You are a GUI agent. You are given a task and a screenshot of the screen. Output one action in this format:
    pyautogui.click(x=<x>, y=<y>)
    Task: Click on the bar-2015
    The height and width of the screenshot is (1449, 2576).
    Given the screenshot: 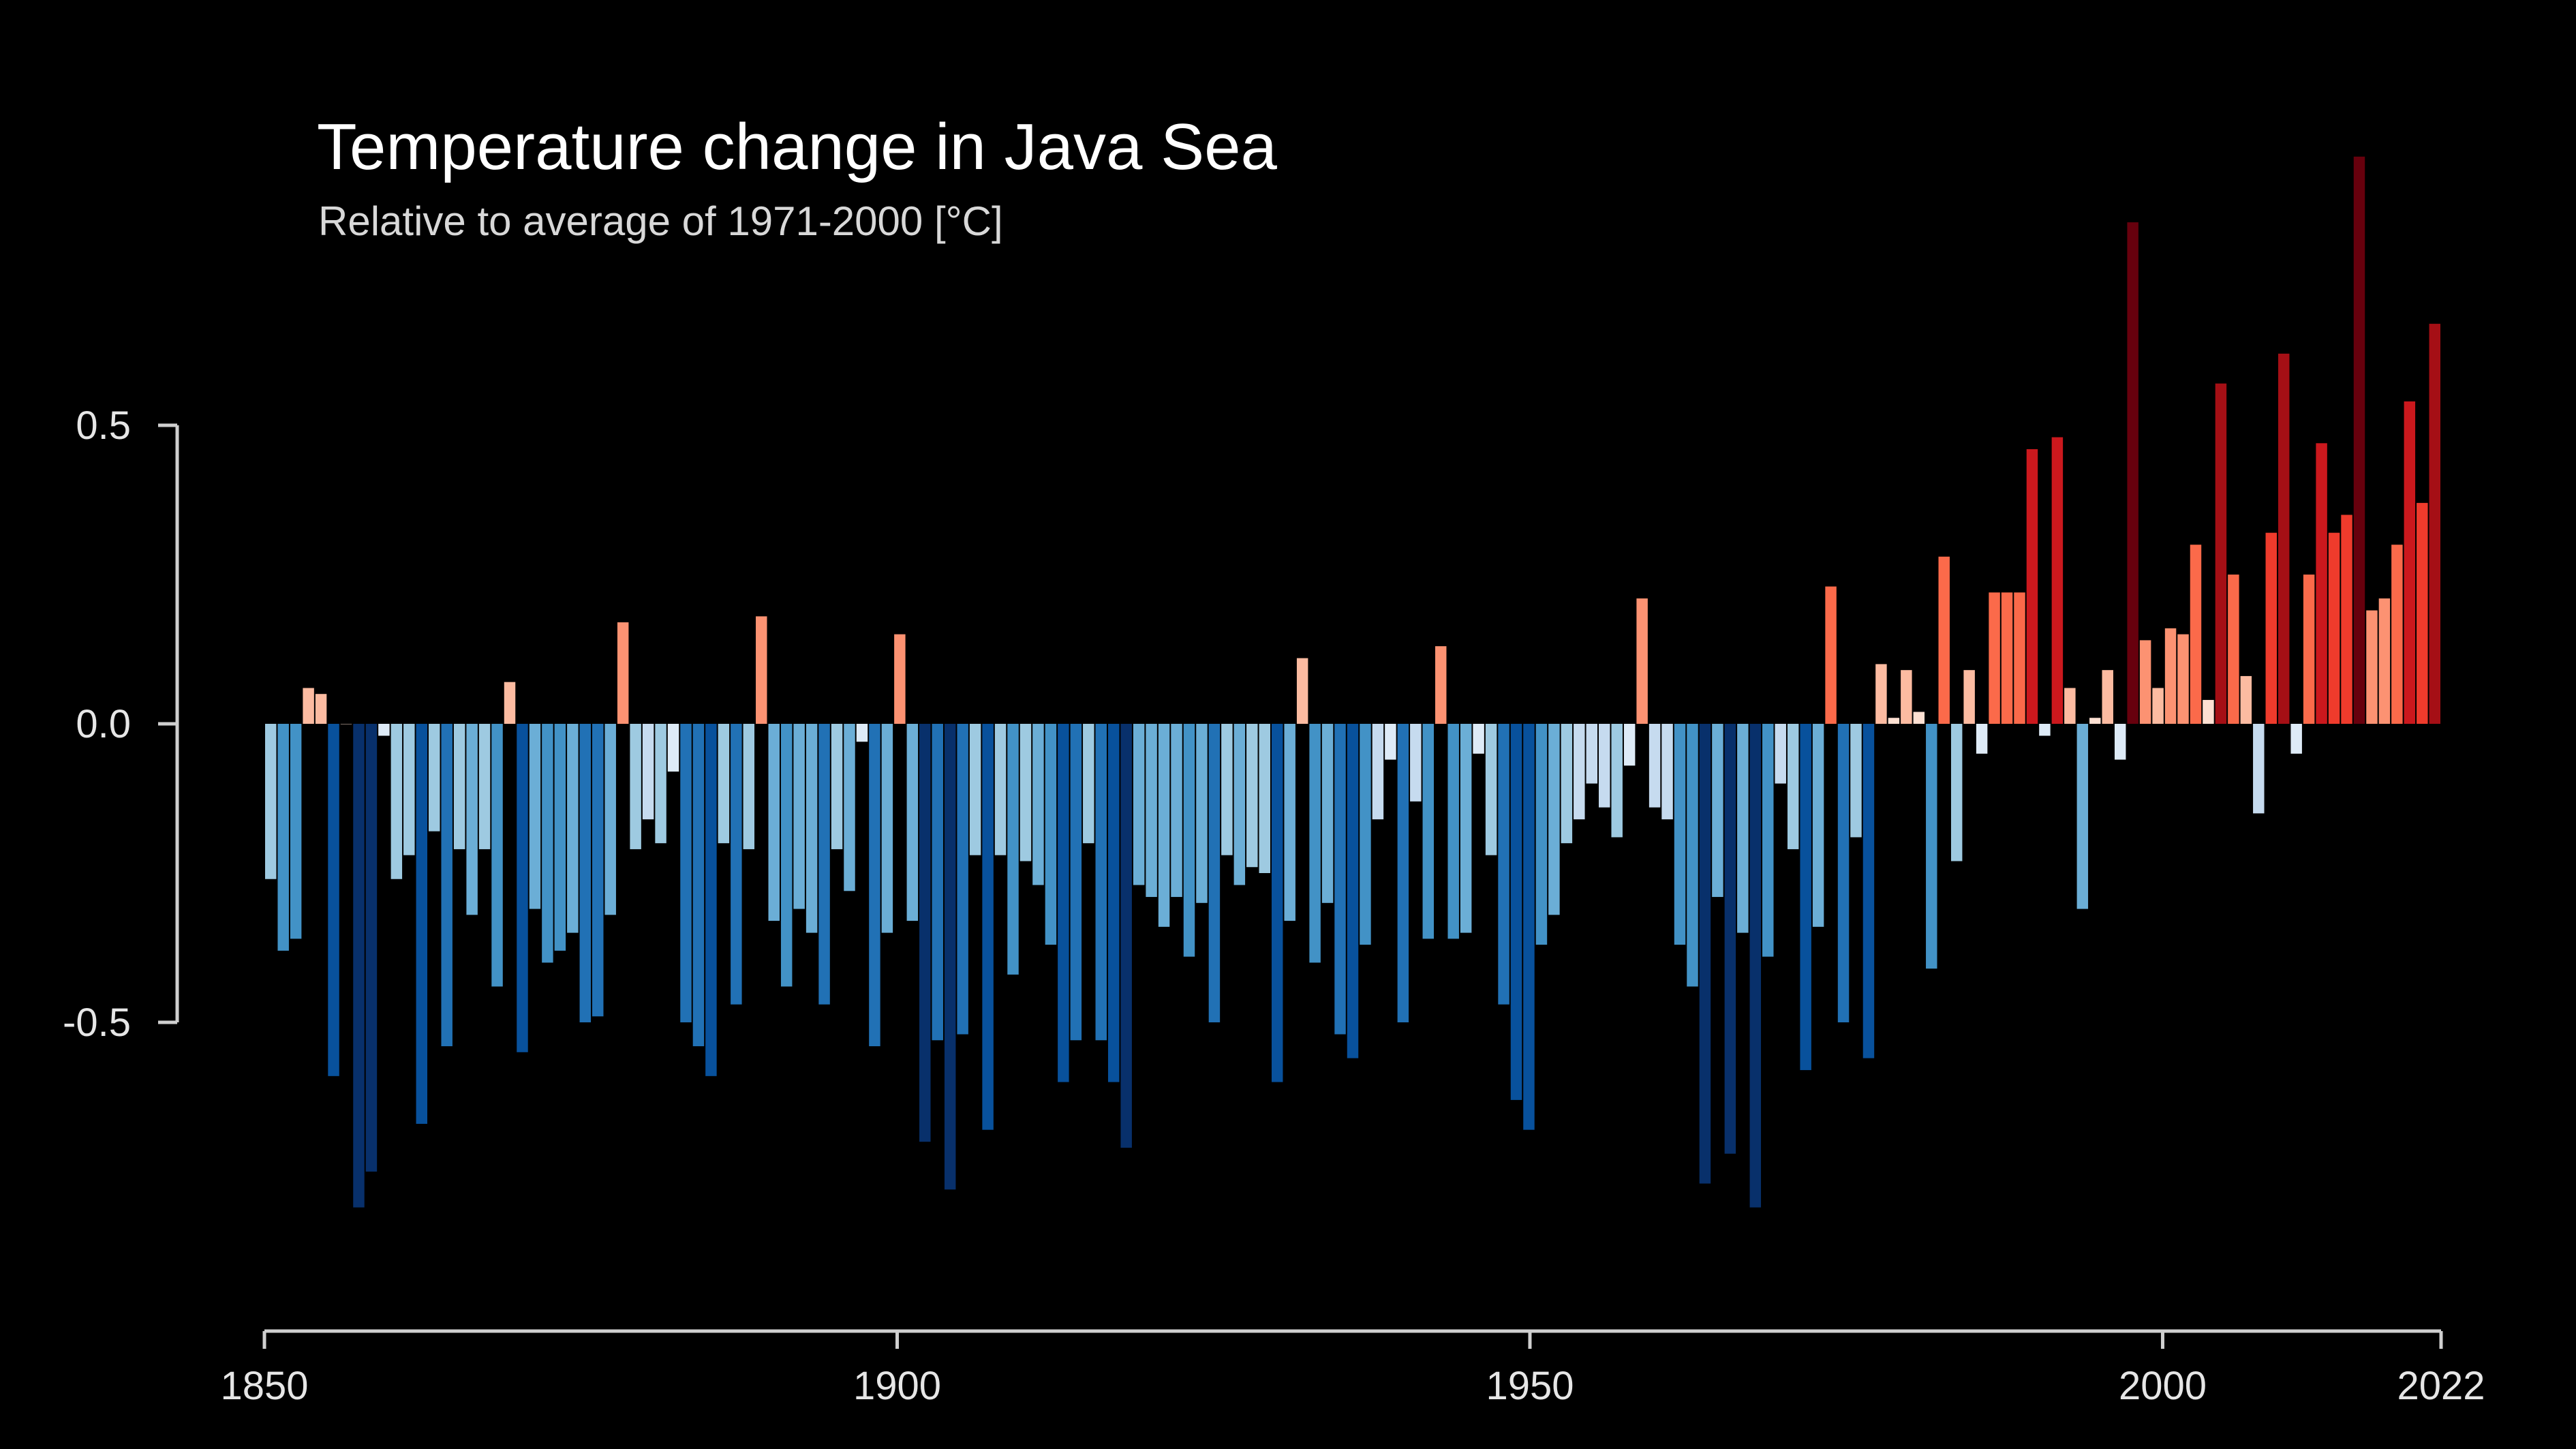 What is the action you would take?
    pyautogui.click(x=2346, y=619)
    